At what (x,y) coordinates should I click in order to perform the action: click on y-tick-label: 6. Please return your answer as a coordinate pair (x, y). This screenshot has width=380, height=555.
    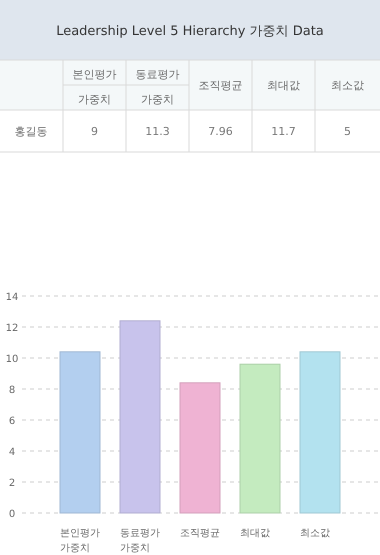
    Looking at the image, I should click on (12, 421).